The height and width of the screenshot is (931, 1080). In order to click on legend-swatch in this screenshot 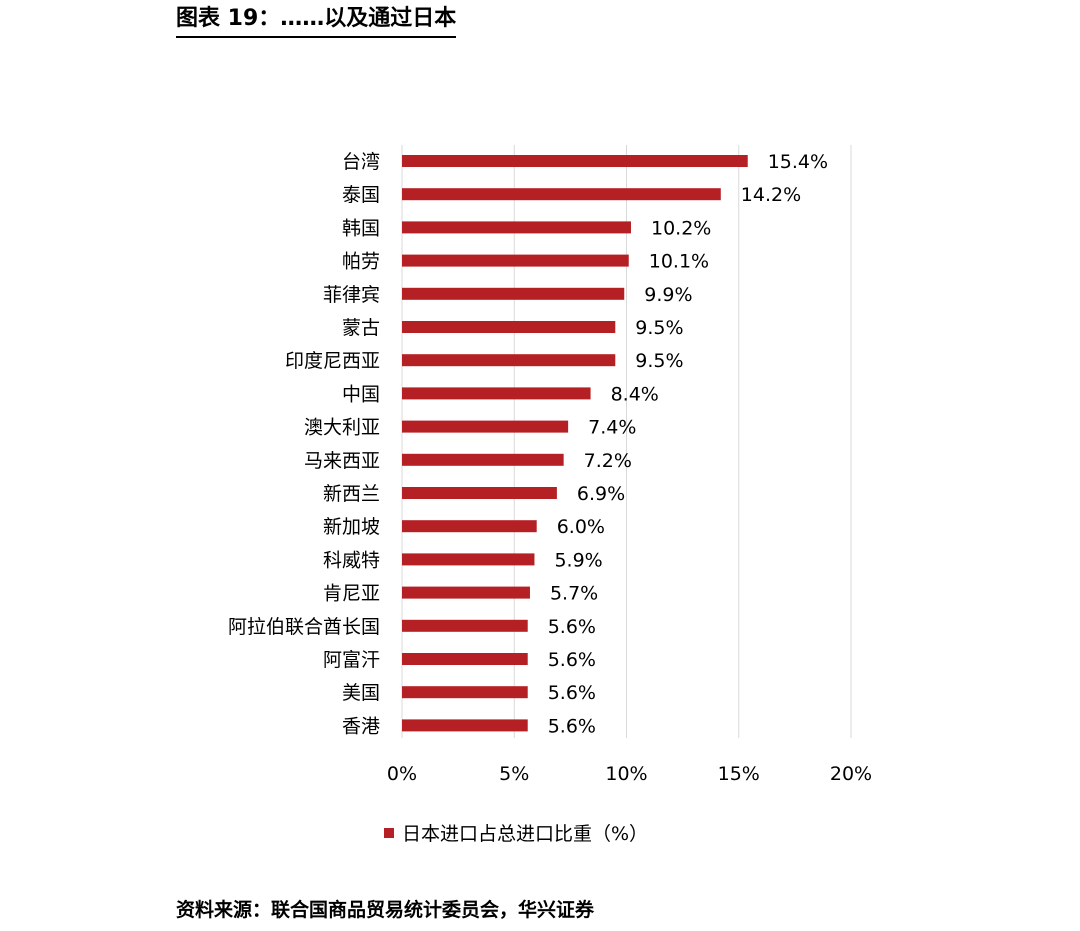, I will do `click(389, 833)`.